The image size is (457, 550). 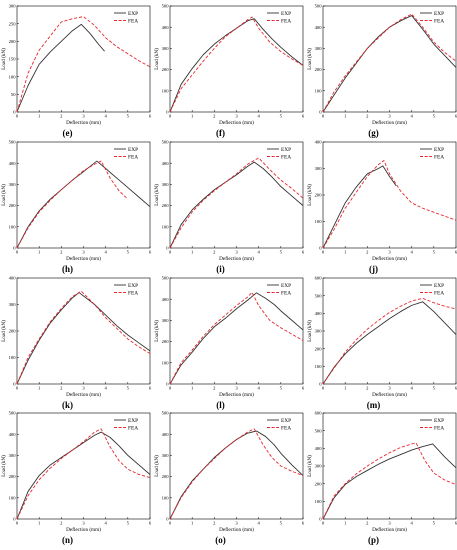 What do you see at coordinates (13, 94) in the screenshot?
I see `y-tick-label: 50` at bounding box center [13, 94].